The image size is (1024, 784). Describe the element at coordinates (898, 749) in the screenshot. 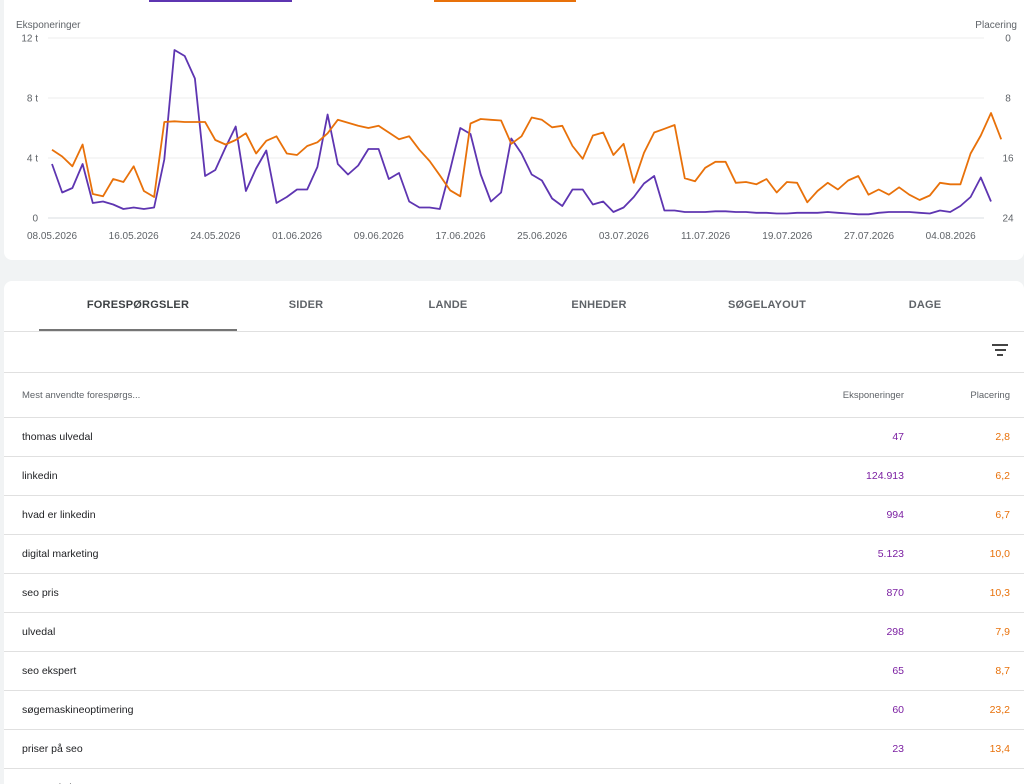

I see `impressions-cell: 23` at that location.